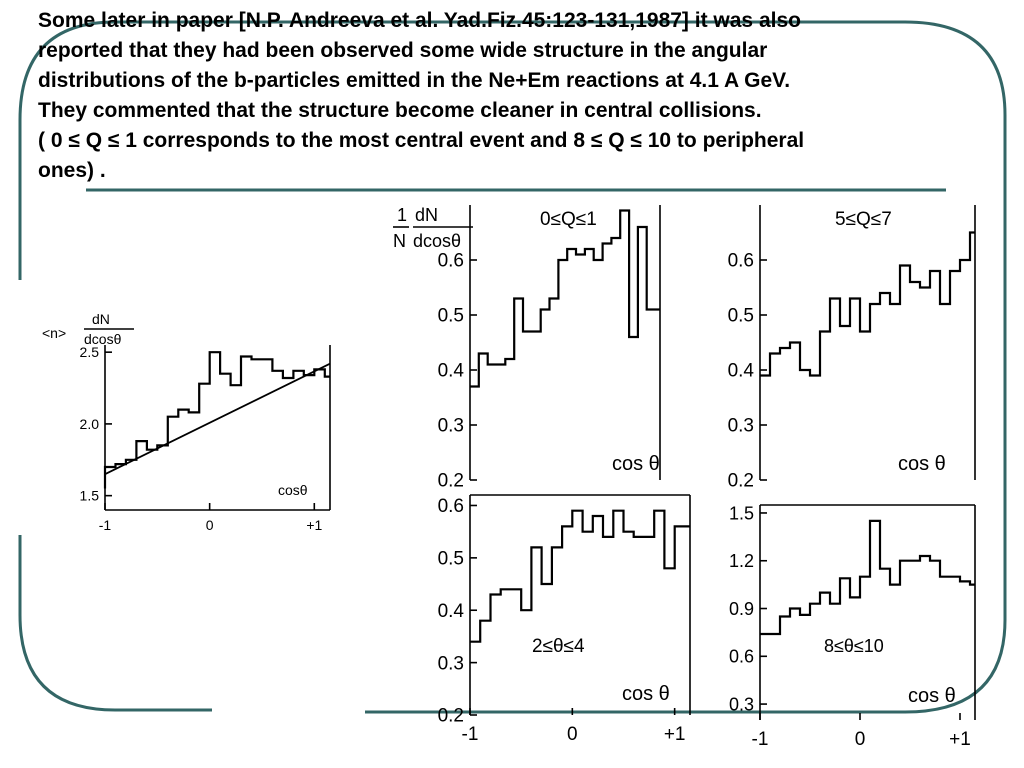 The width and height of the screenshot is (1024, 768). I want to click on chart-t2-4: 0.2 0.3 0.4 0.5 0.6 -1 0 +1 2≤θ≤4 cos θ, so click(564, 619).